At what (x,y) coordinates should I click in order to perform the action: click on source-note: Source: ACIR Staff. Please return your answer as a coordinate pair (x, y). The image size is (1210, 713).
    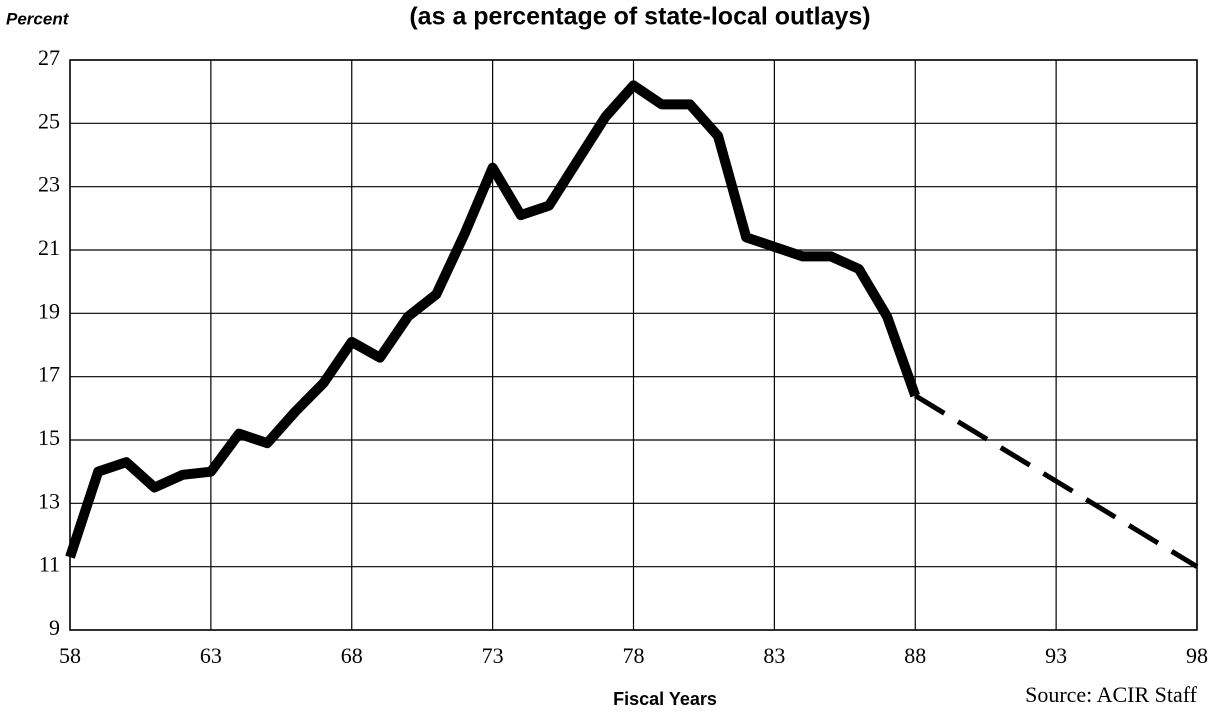
    Looking at the image, I should click on (1111, 694).